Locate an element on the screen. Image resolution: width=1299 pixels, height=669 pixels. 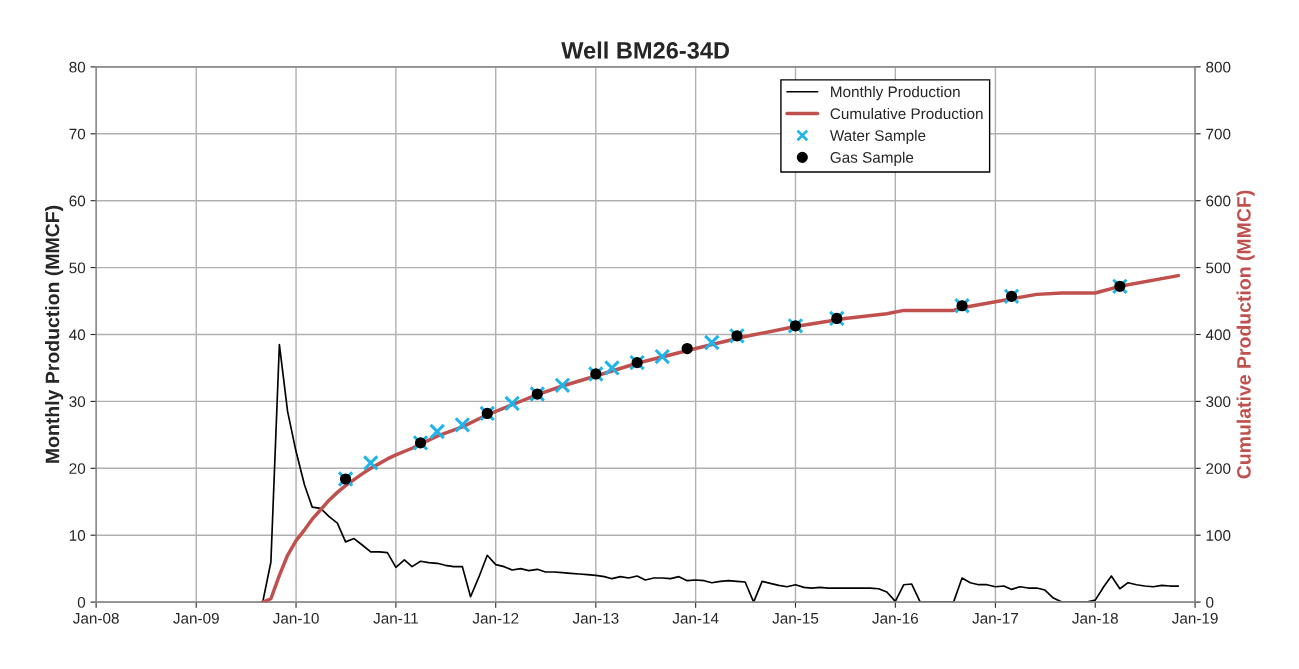
x-tick-label: Jan-08 is located at coordinates (96, 618).